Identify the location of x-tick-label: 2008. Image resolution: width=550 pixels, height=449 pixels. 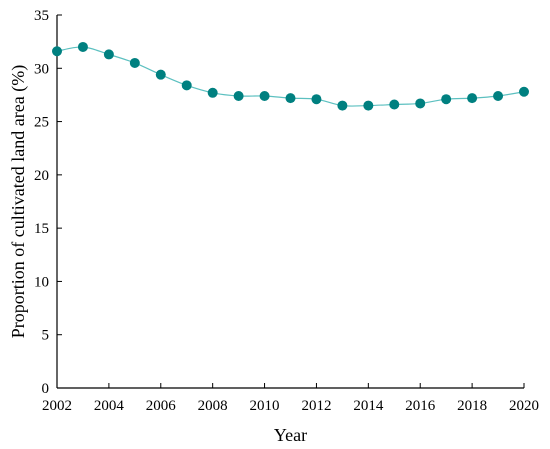
(213, 406).